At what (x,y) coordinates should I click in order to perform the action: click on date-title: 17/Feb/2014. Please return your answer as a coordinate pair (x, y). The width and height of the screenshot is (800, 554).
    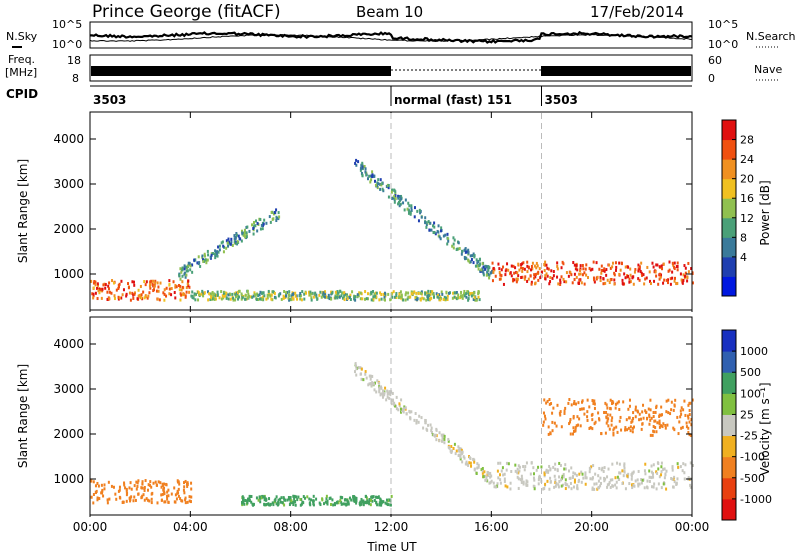
    Looking at the image, I should click on (637, 12).